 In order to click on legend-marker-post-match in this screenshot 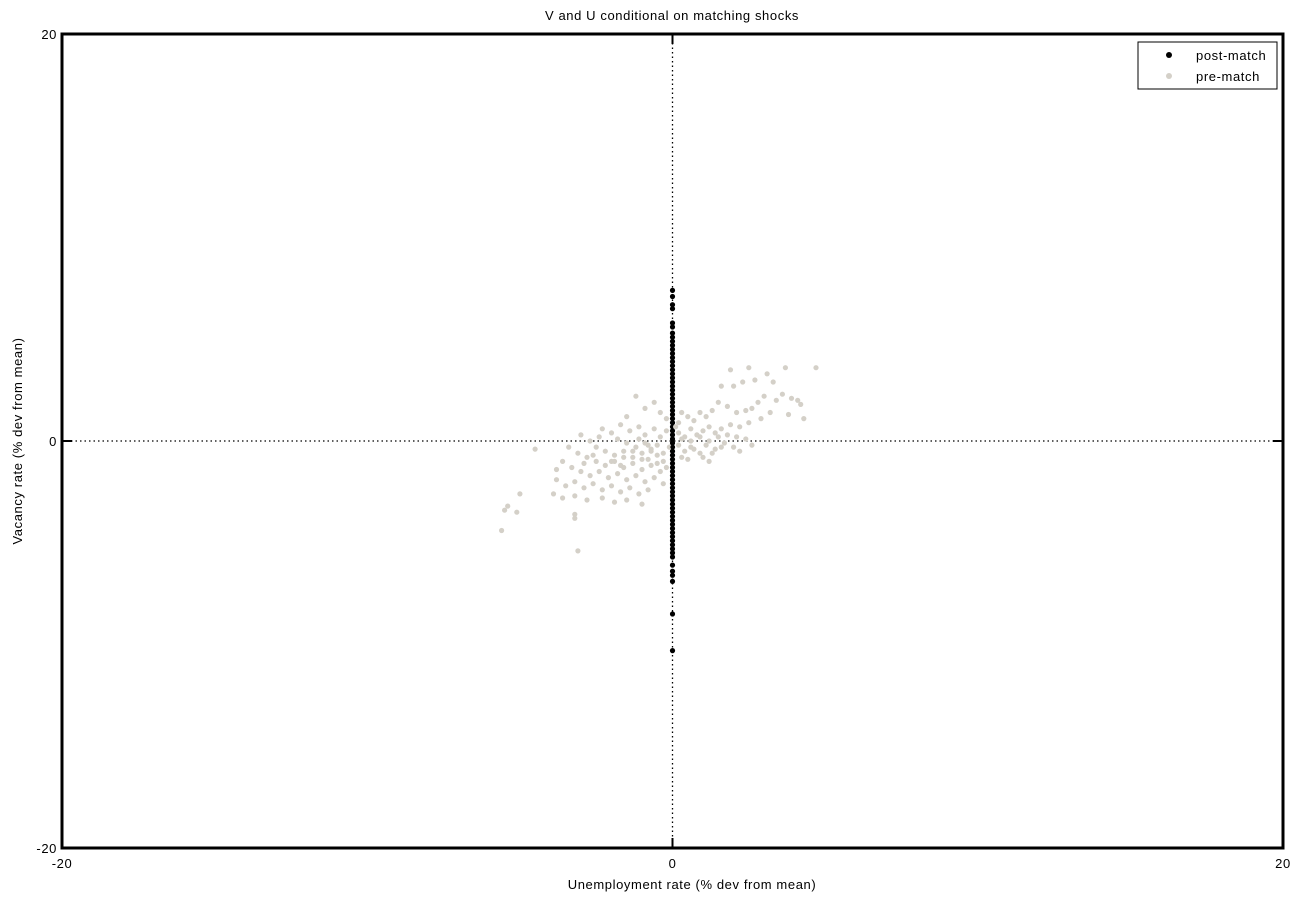, I will do `click(1169, 55)`.